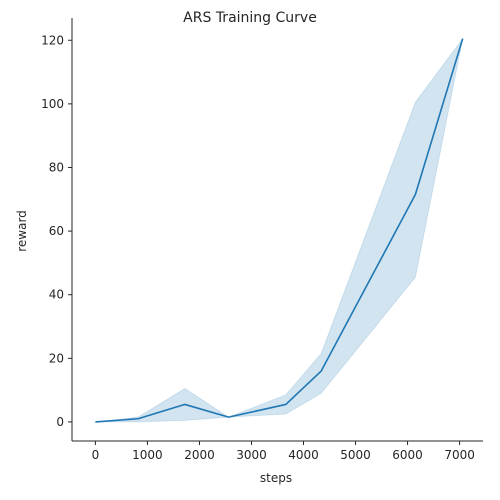 The height and width of the screenshot is (500, 500). Describe the element at coordinates (407, 455) in the screenshot. I see `x-tick-label: 6000` at that location.